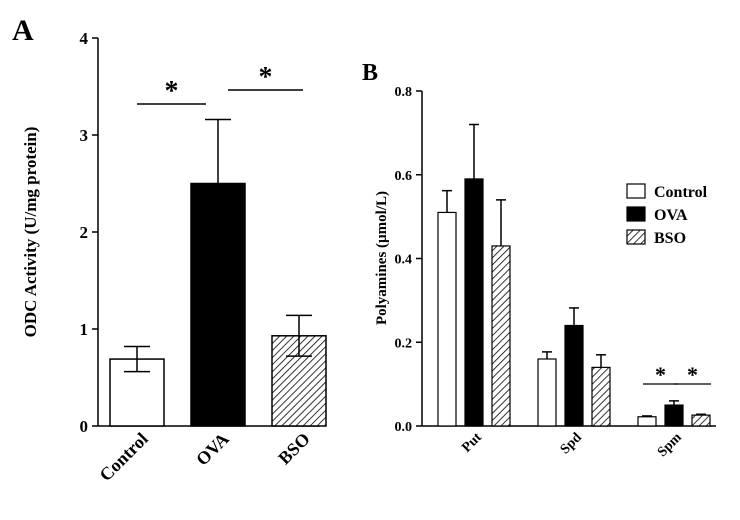  I want to click on legend-label-control: Control, so click(681, 192).